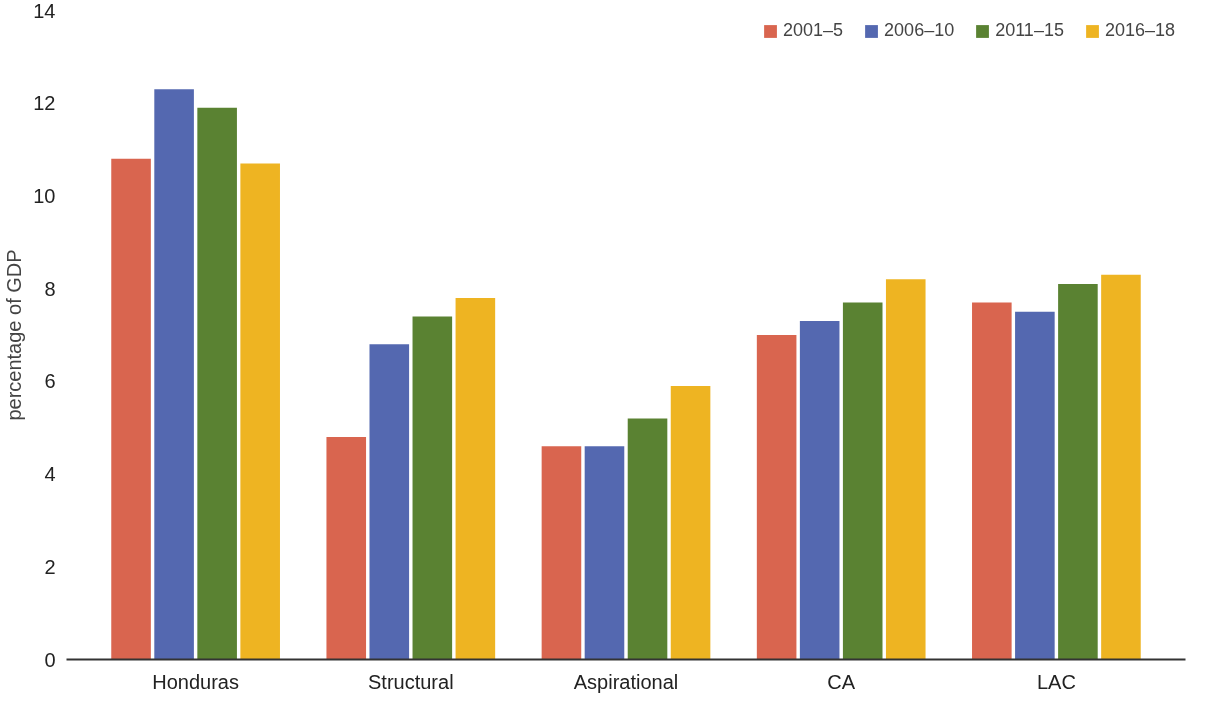 Image resolution: width=1205 pixels, height=708 pixels. What do you see at coordinates (14, 335) in the screenshot?
I see `y-axis-title: percentage of GDP` at bounding box center [14, 335].